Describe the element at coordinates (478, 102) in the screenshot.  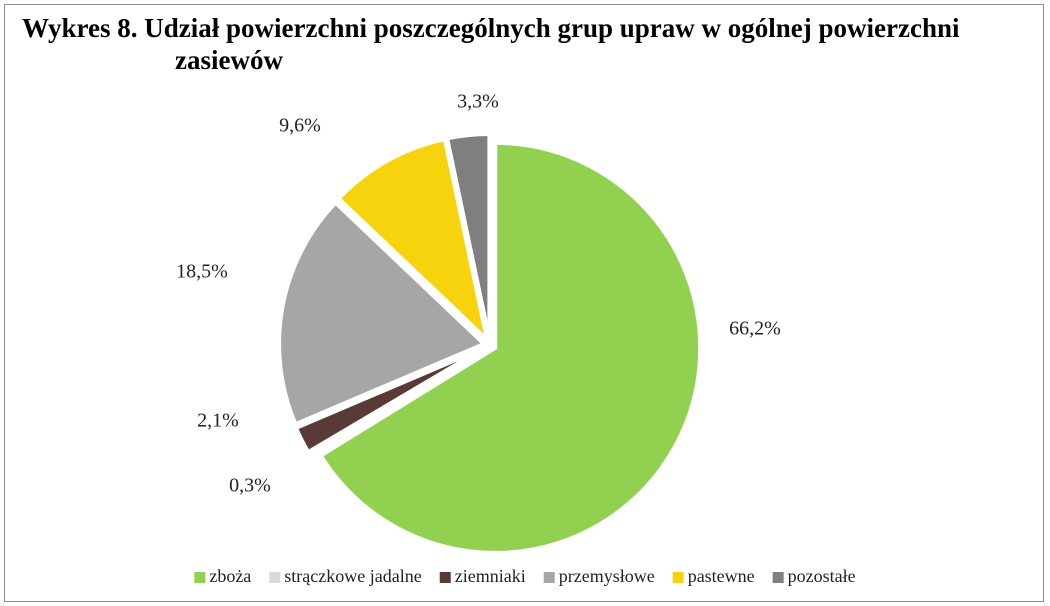
I see `data-label: 3,3%` at that location.